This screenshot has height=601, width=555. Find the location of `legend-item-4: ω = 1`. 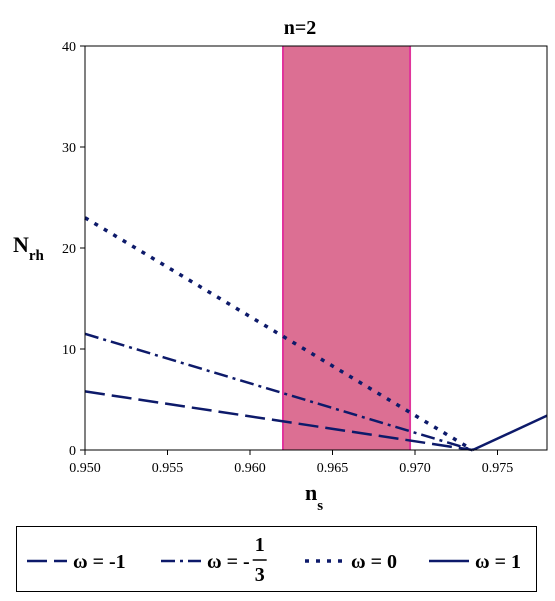

legend-item-4: ω = 1 is located at coordinates (475, 562).